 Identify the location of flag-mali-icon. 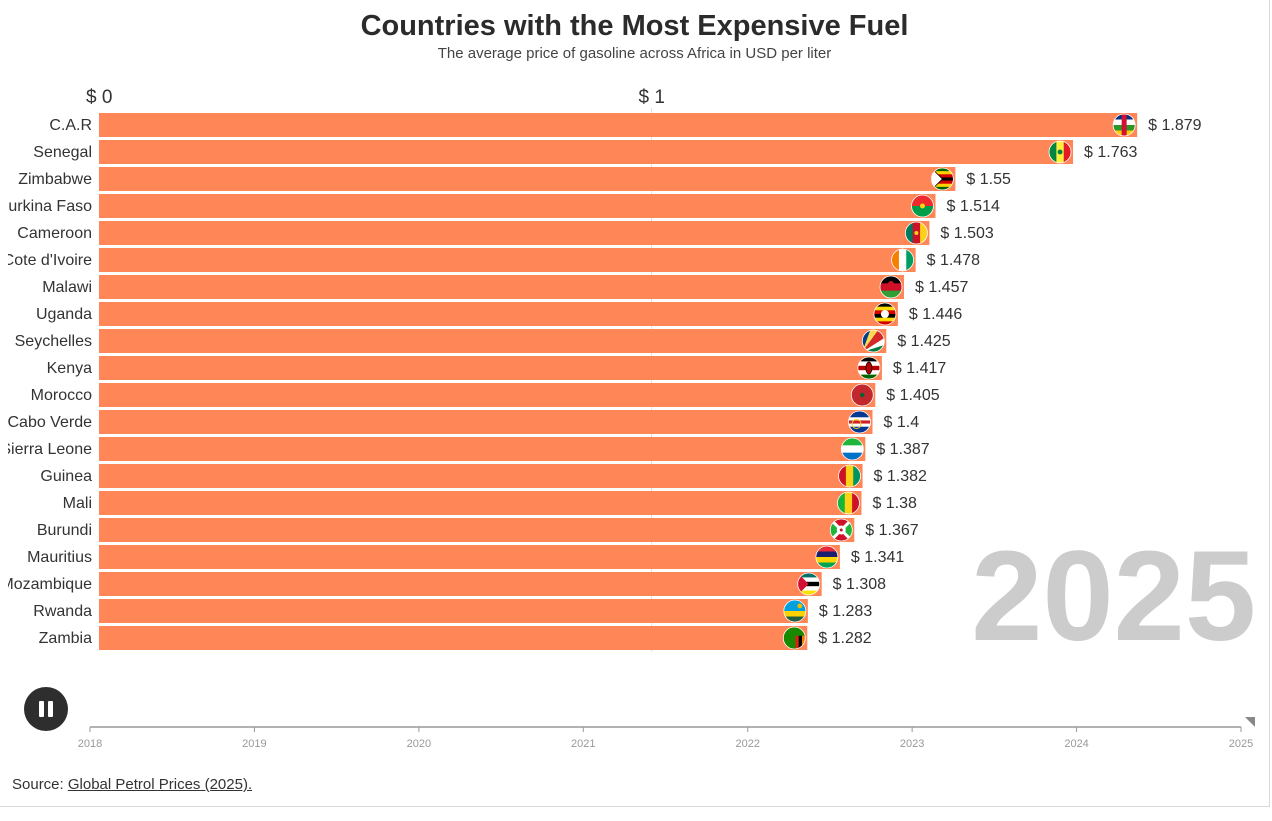
(848, 503).